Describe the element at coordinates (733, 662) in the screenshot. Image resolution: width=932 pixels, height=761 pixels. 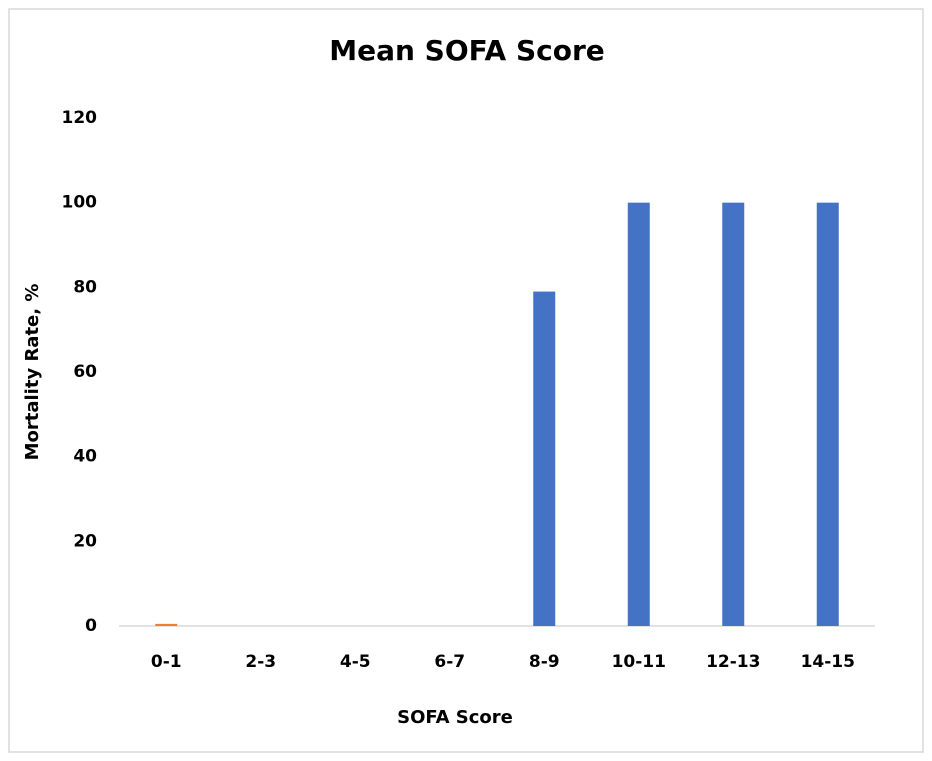
I see `x-tick-label: 12-13` at that location.